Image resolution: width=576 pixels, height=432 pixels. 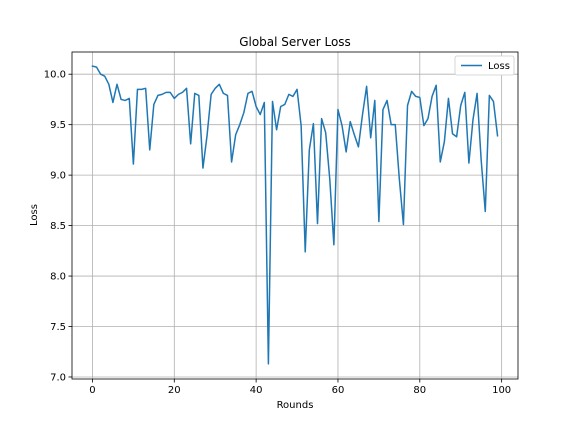 I want to click on x-tick-label: 0, so click(x=92, y=390).